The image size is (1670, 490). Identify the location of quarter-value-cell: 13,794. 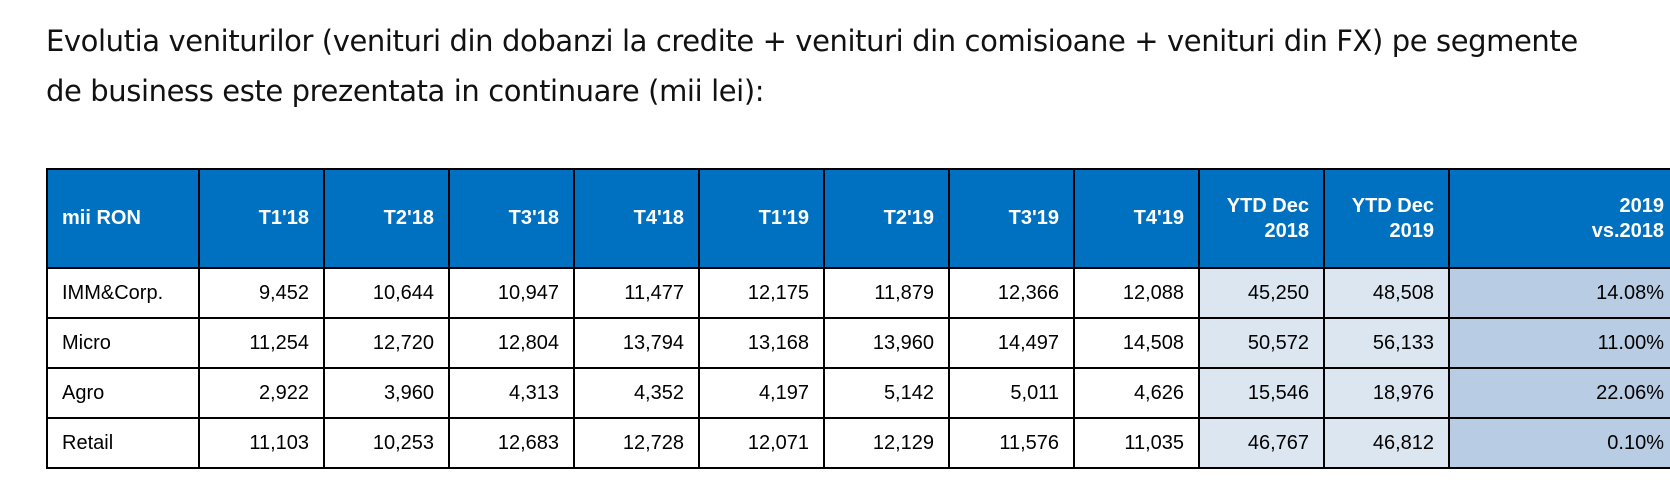
(636, 343).